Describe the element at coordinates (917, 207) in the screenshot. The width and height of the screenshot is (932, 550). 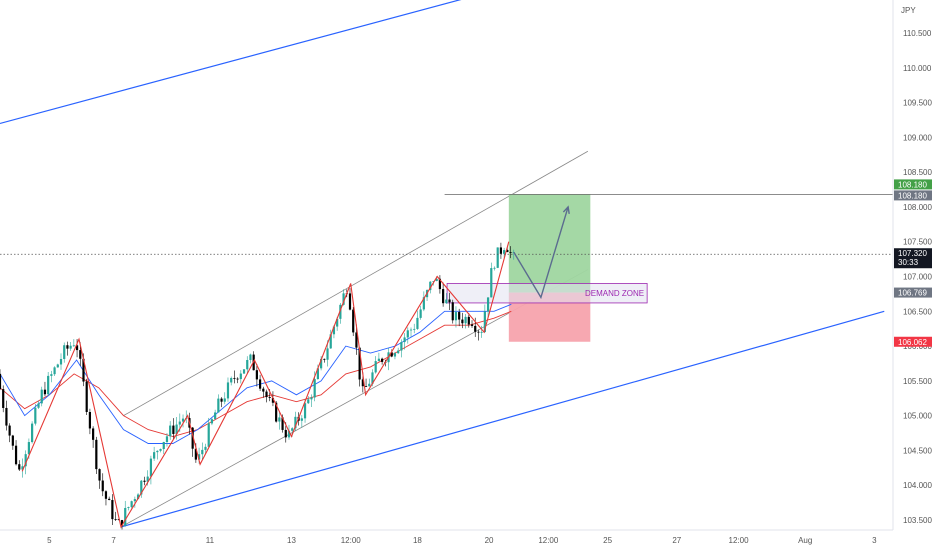
I see `y-tick-label: 108.000` at that location.